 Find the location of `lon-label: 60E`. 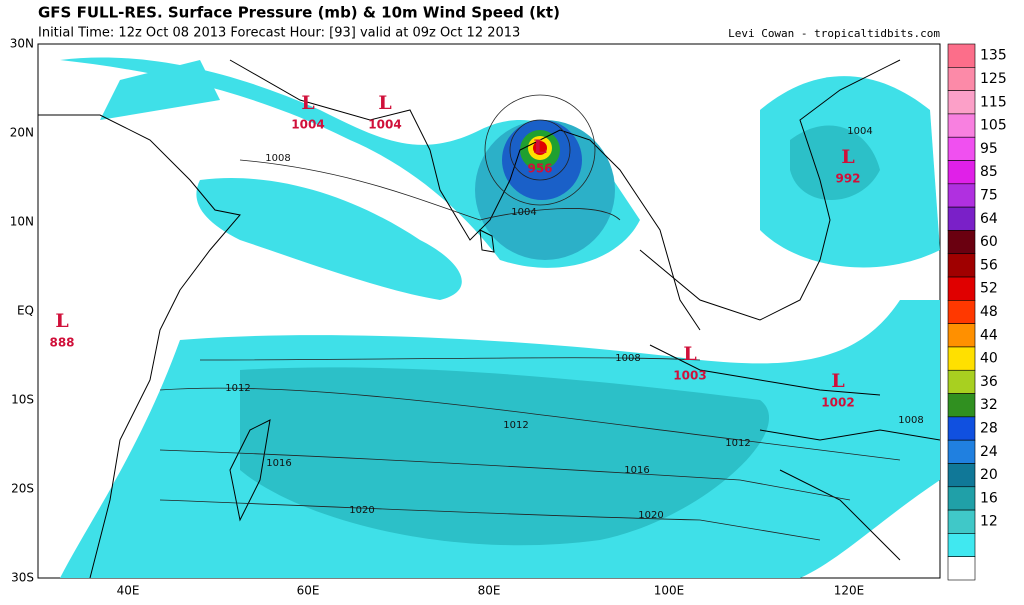

lon-label: 60E is located at coordinates (308, 591).